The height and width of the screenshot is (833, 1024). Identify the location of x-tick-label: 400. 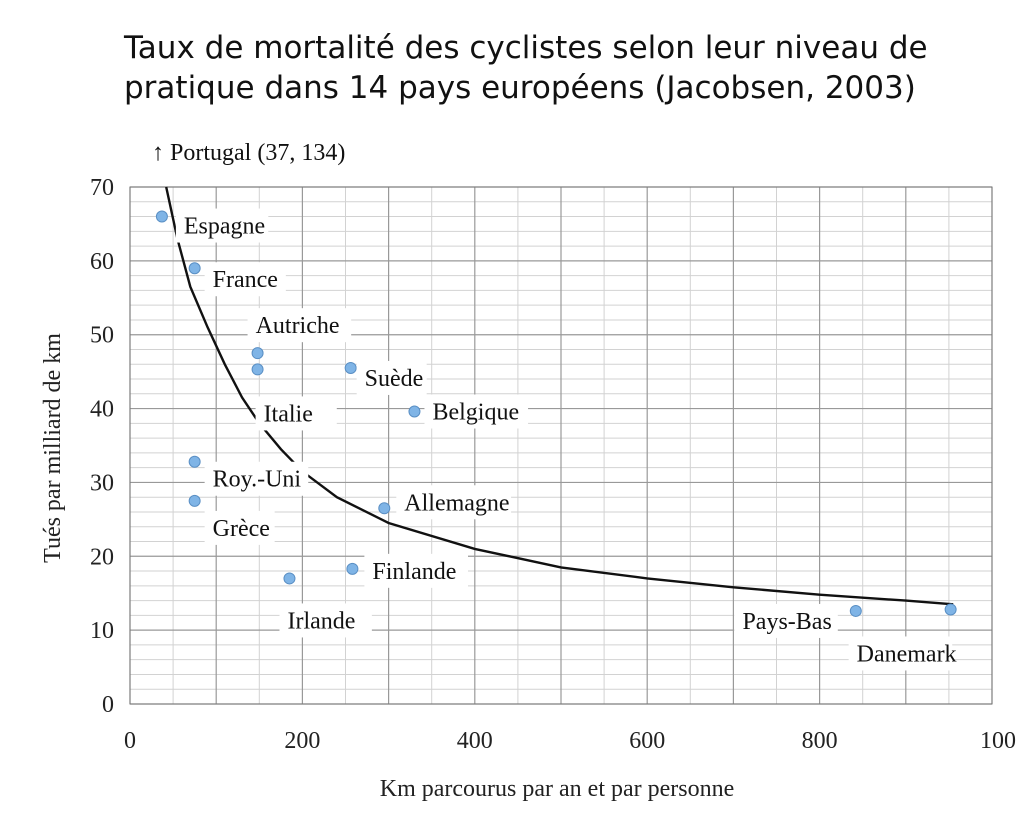
(475, 741).